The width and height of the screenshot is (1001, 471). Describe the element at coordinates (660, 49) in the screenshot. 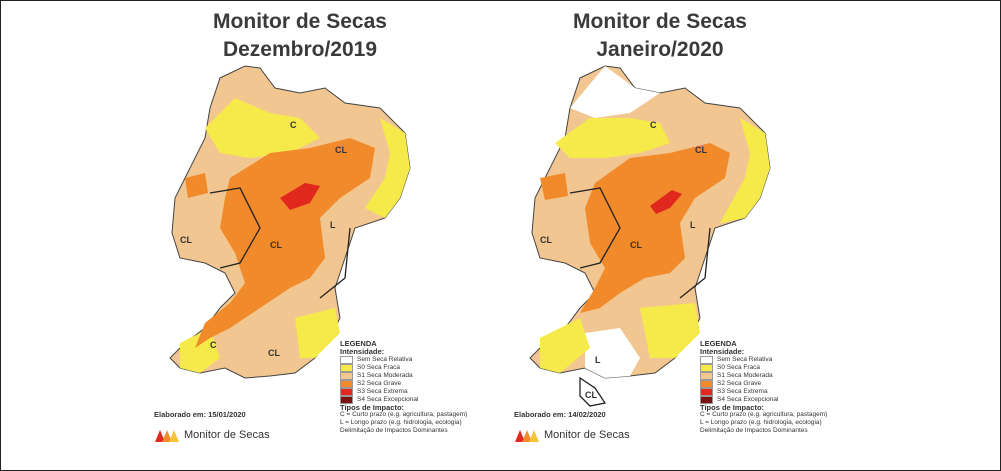

I see `title-line-2: Janeiro/2020` at that location.